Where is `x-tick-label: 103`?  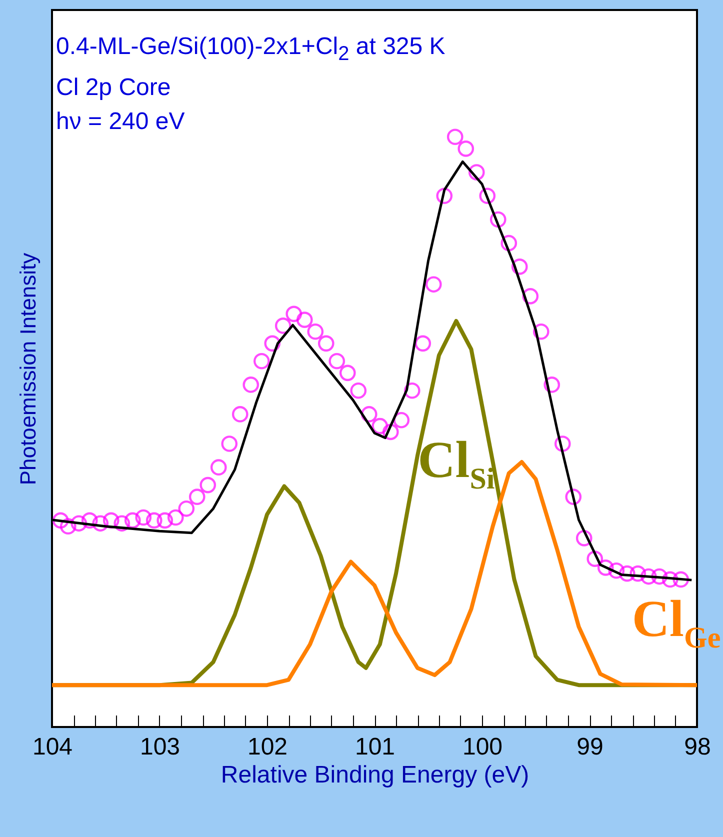
x-tick-label: 103 is located at coordinates (160, 747).